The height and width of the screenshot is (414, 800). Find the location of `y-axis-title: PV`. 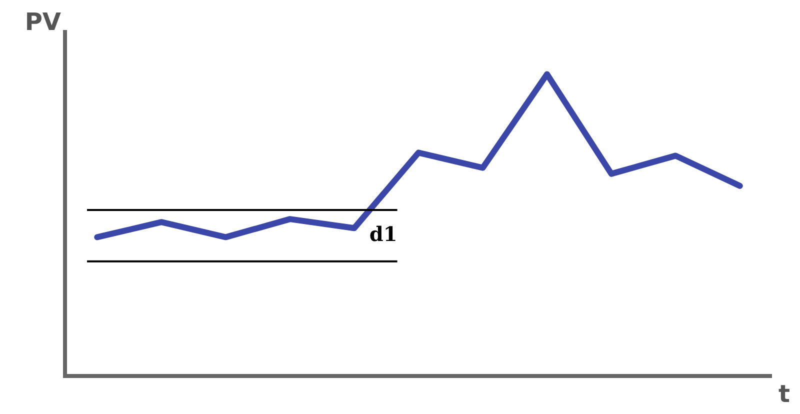

y-axis-title: PV is located at coordinates (43, 22).